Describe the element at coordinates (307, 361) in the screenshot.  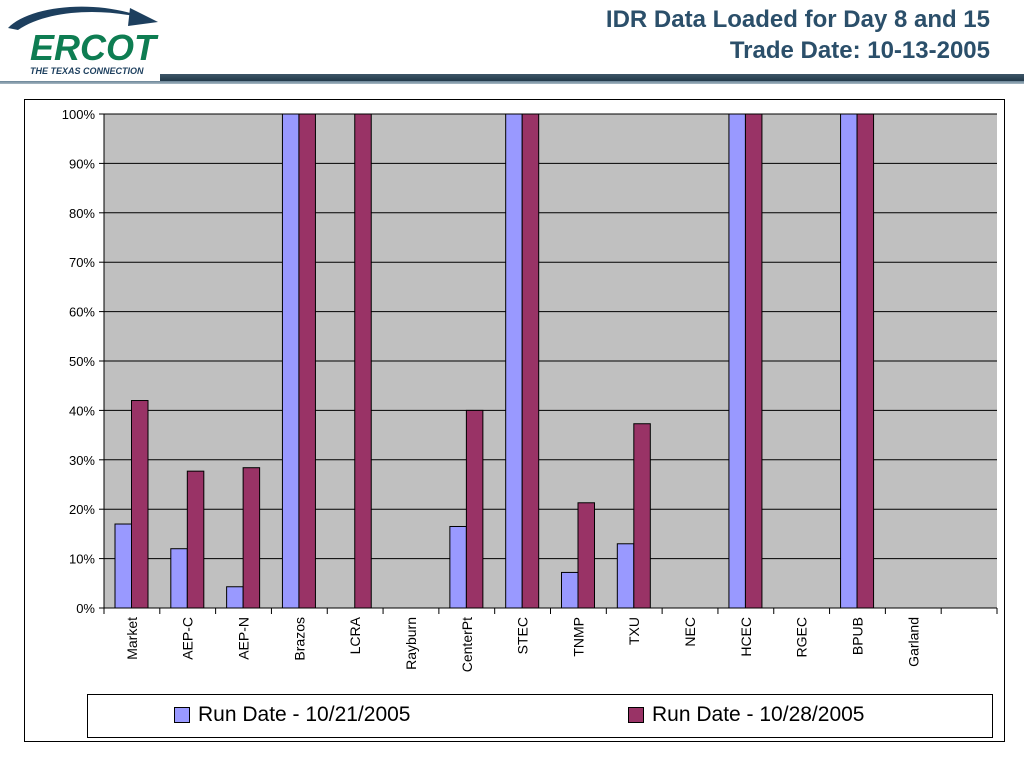
I see `bar-brazos-series2` at that location.